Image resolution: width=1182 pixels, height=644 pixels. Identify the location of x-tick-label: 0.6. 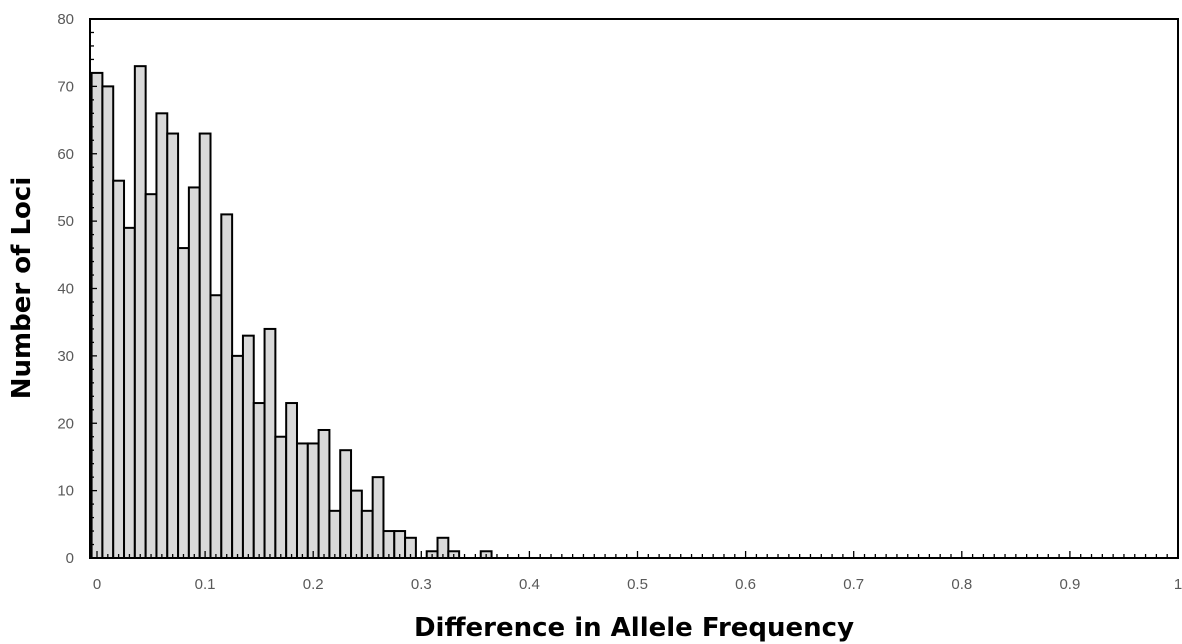
(745, 584).